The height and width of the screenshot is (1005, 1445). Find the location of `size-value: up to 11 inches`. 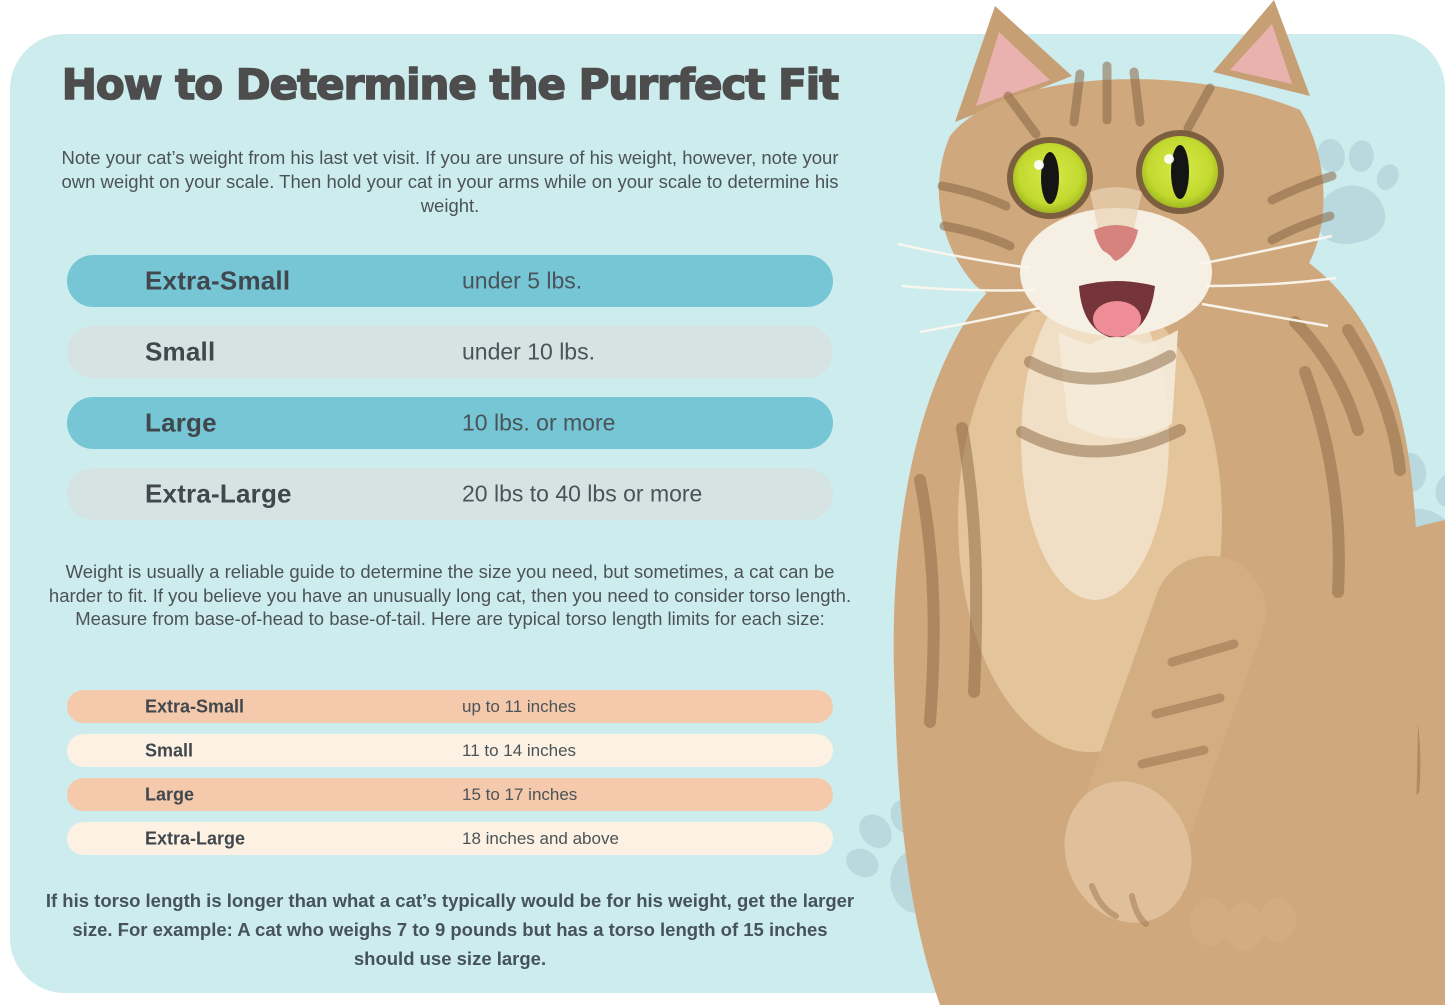

size-value: up to 11 inches is located at coordinates (519, 706).